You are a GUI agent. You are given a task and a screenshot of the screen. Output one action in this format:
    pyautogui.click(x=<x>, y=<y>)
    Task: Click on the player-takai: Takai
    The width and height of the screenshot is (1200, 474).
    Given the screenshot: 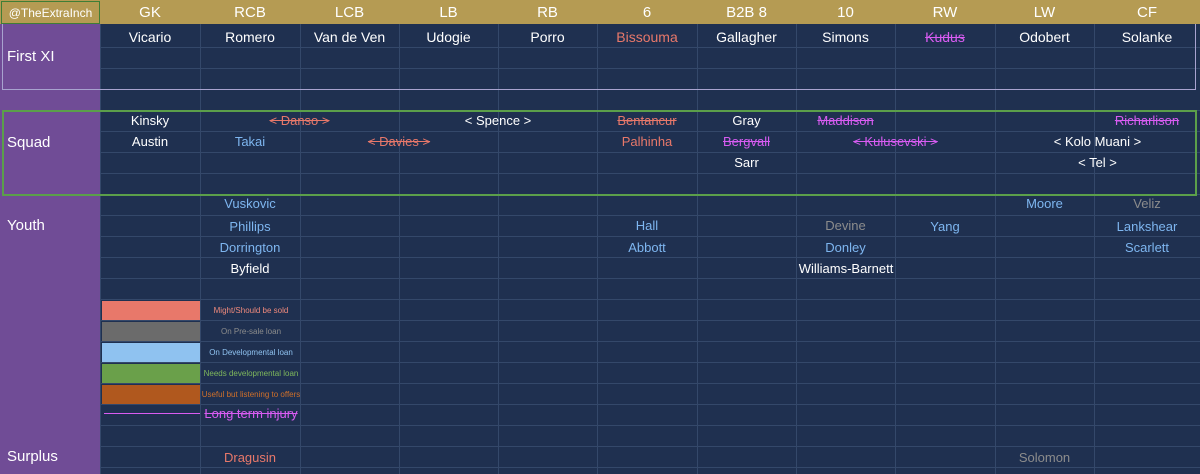 What is the action you would take?
    pyautogui.click(x=250, y=141)
    